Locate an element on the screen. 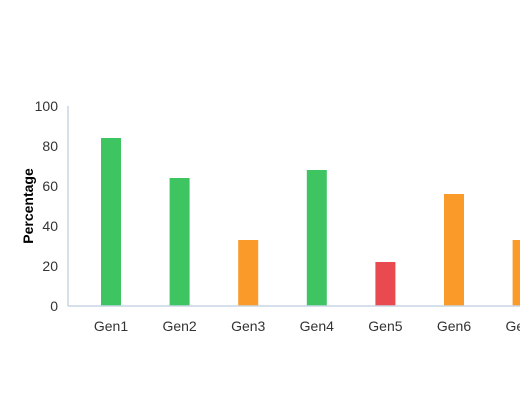 This screenshot has height=400, width=520. bar-gen4 is located at coordinates (316, 238).